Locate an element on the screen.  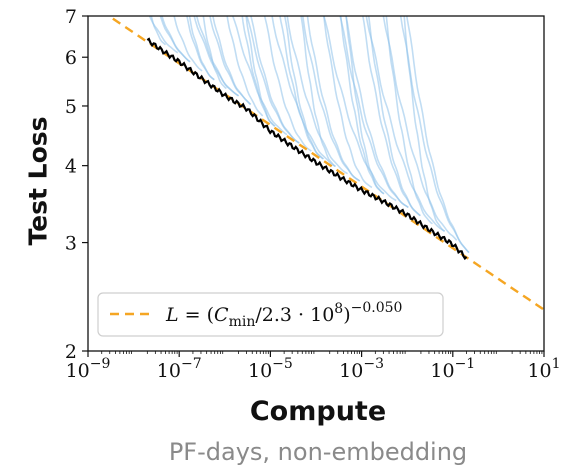
y-tick-label: 2 is located at coordinates (71, 352).